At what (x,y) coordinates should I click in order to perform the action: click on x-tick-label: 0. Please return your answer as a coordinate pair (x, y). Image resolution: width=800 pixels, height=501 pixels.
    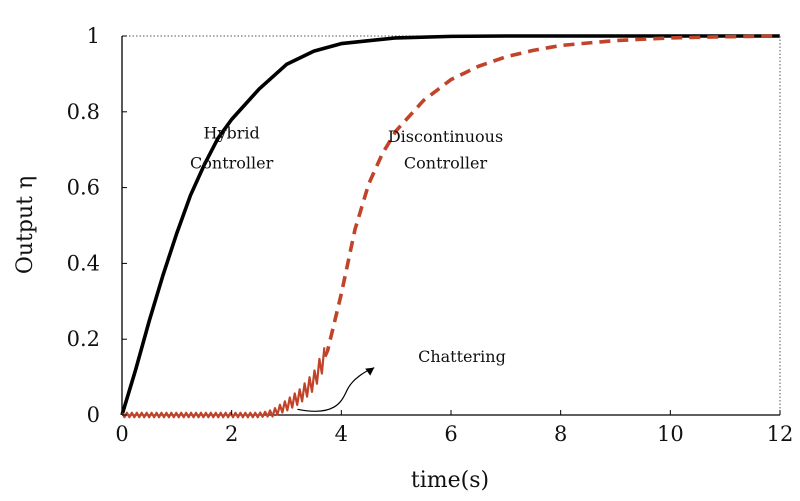
    Looking at the image, I should click on (121, 434).